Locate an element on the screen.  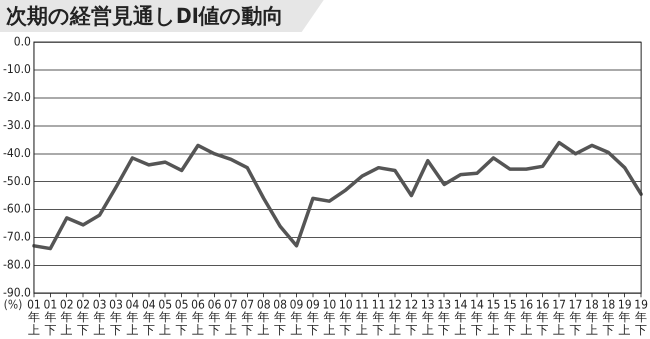
x-tick-label: 05年下 is located at coordinates (181, 317).